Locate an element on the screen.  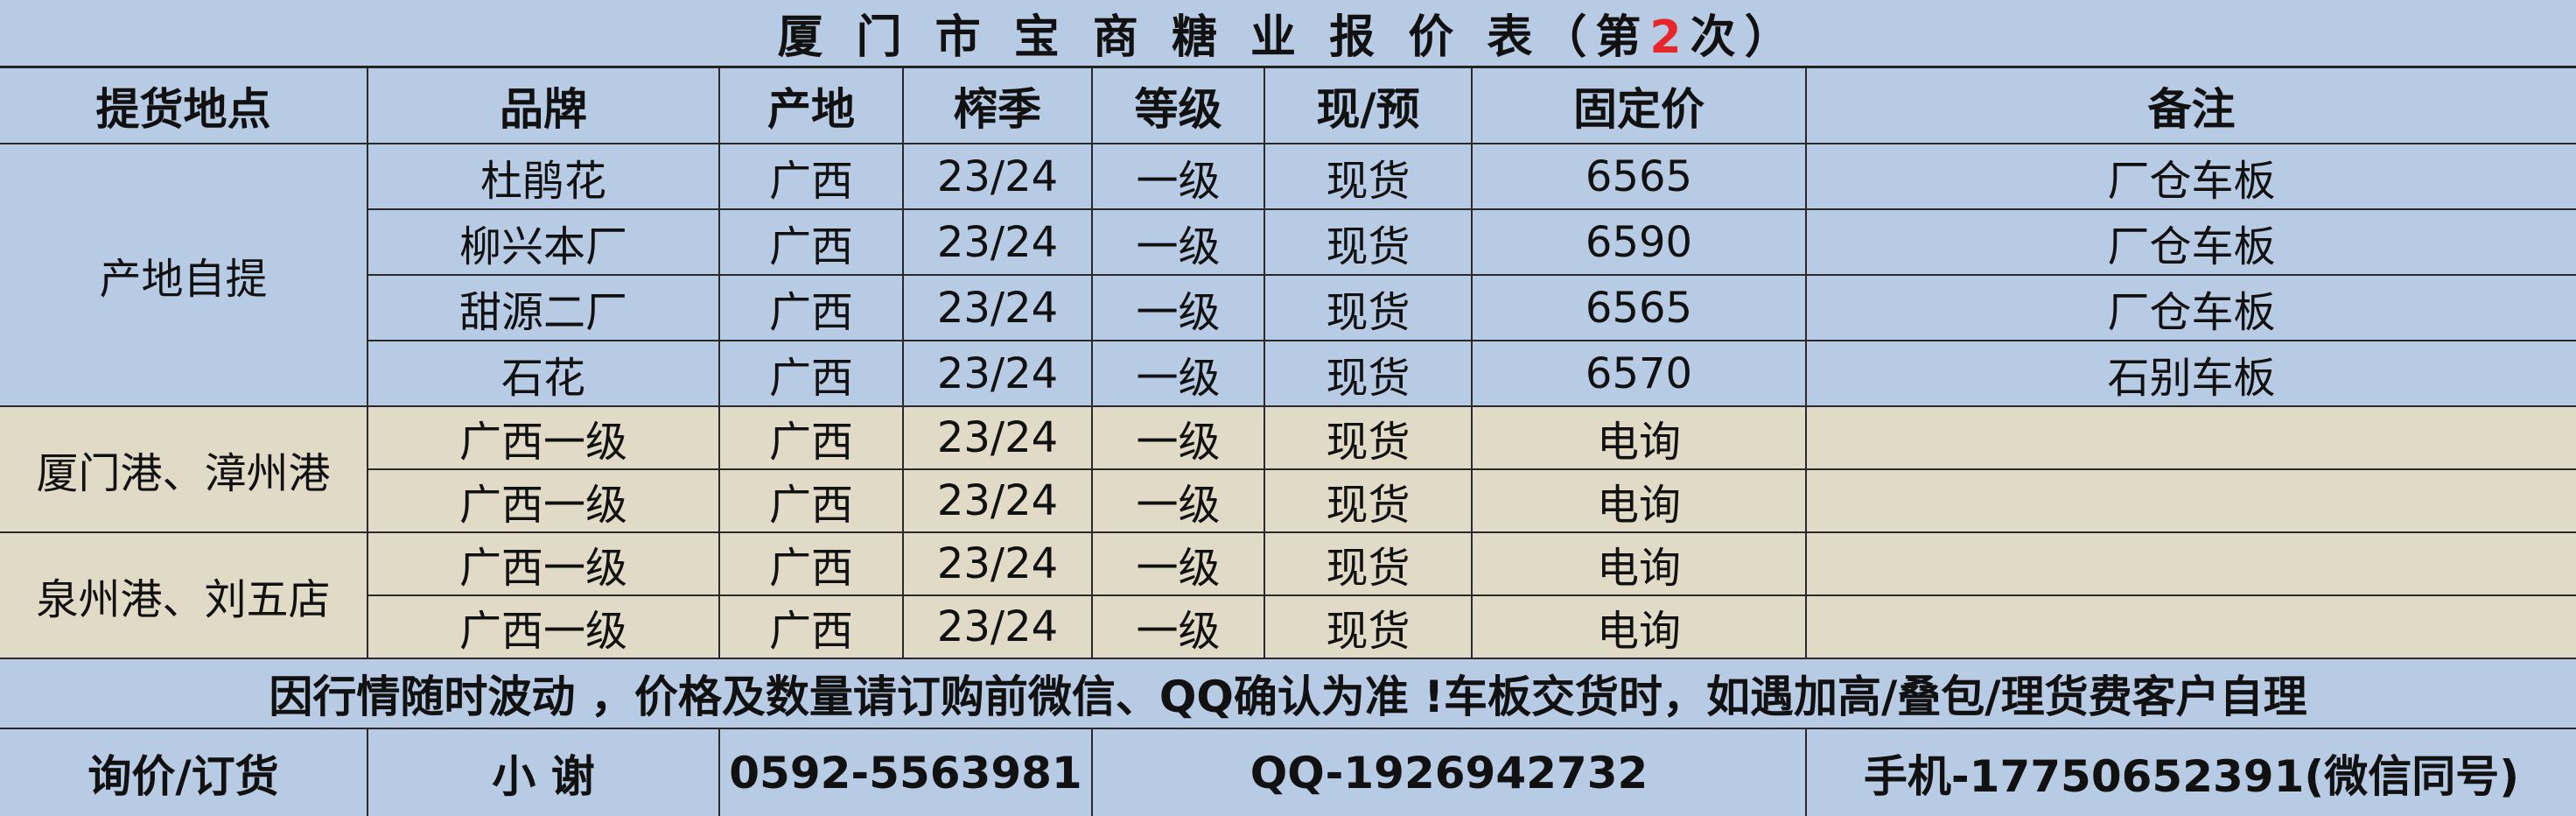
brand-cell: 杜鹃花 is located at coordinates (543, 176).